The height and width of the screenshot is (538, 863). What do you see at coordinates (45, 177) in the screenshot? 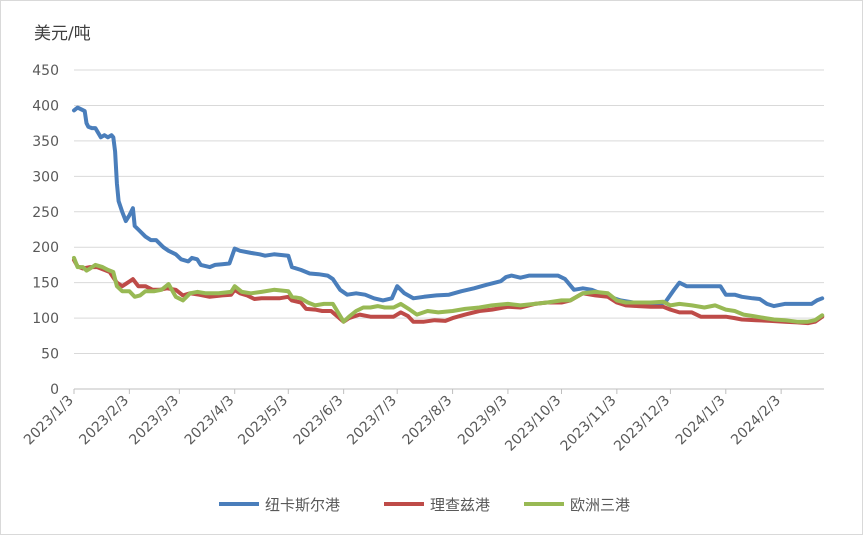
I see `y-tick-label: 300` at bounding box center [45, 177].